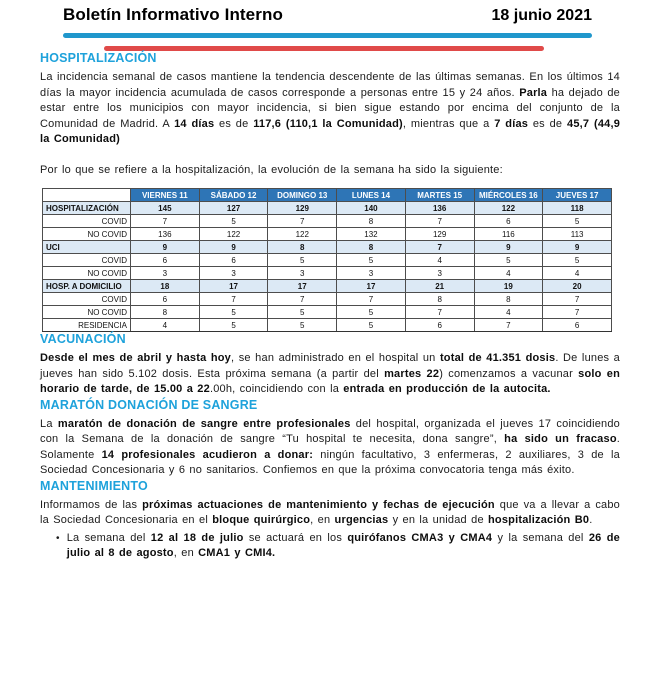 This screenshot has width=656, height=675. I want to click on table-column-header: VIERNES 11, so click(165, 195).